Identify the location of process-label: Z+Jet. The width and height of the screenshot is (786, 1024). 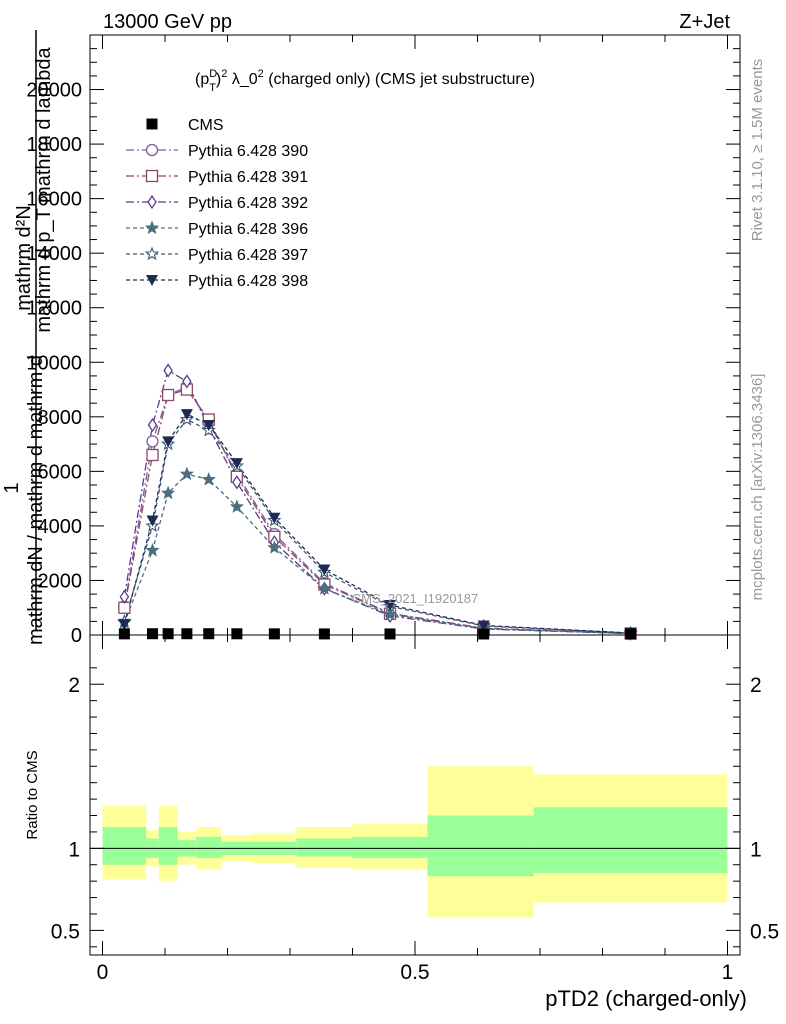
(704, 22).